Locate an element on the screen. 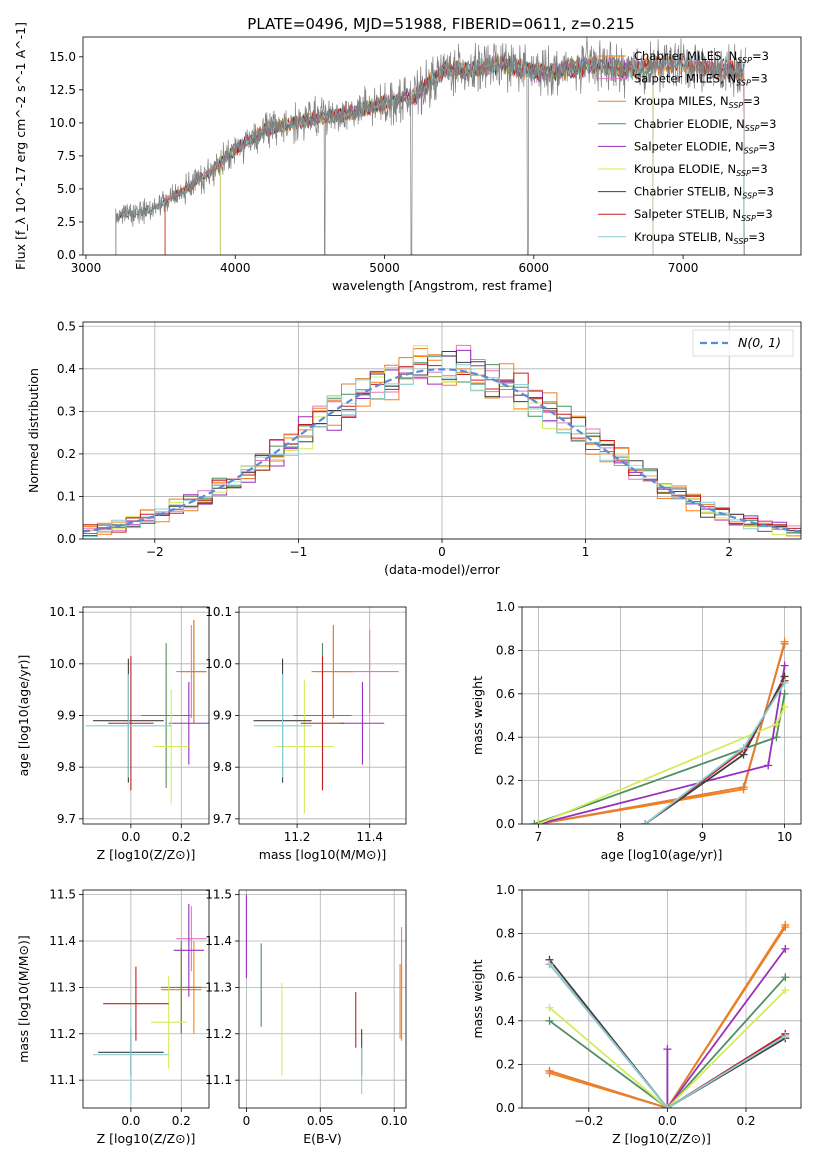 Image resolution: width=819 pixels, height=1170 pixels. x-tick-label: 7000 is located at coordinates (683, 268).